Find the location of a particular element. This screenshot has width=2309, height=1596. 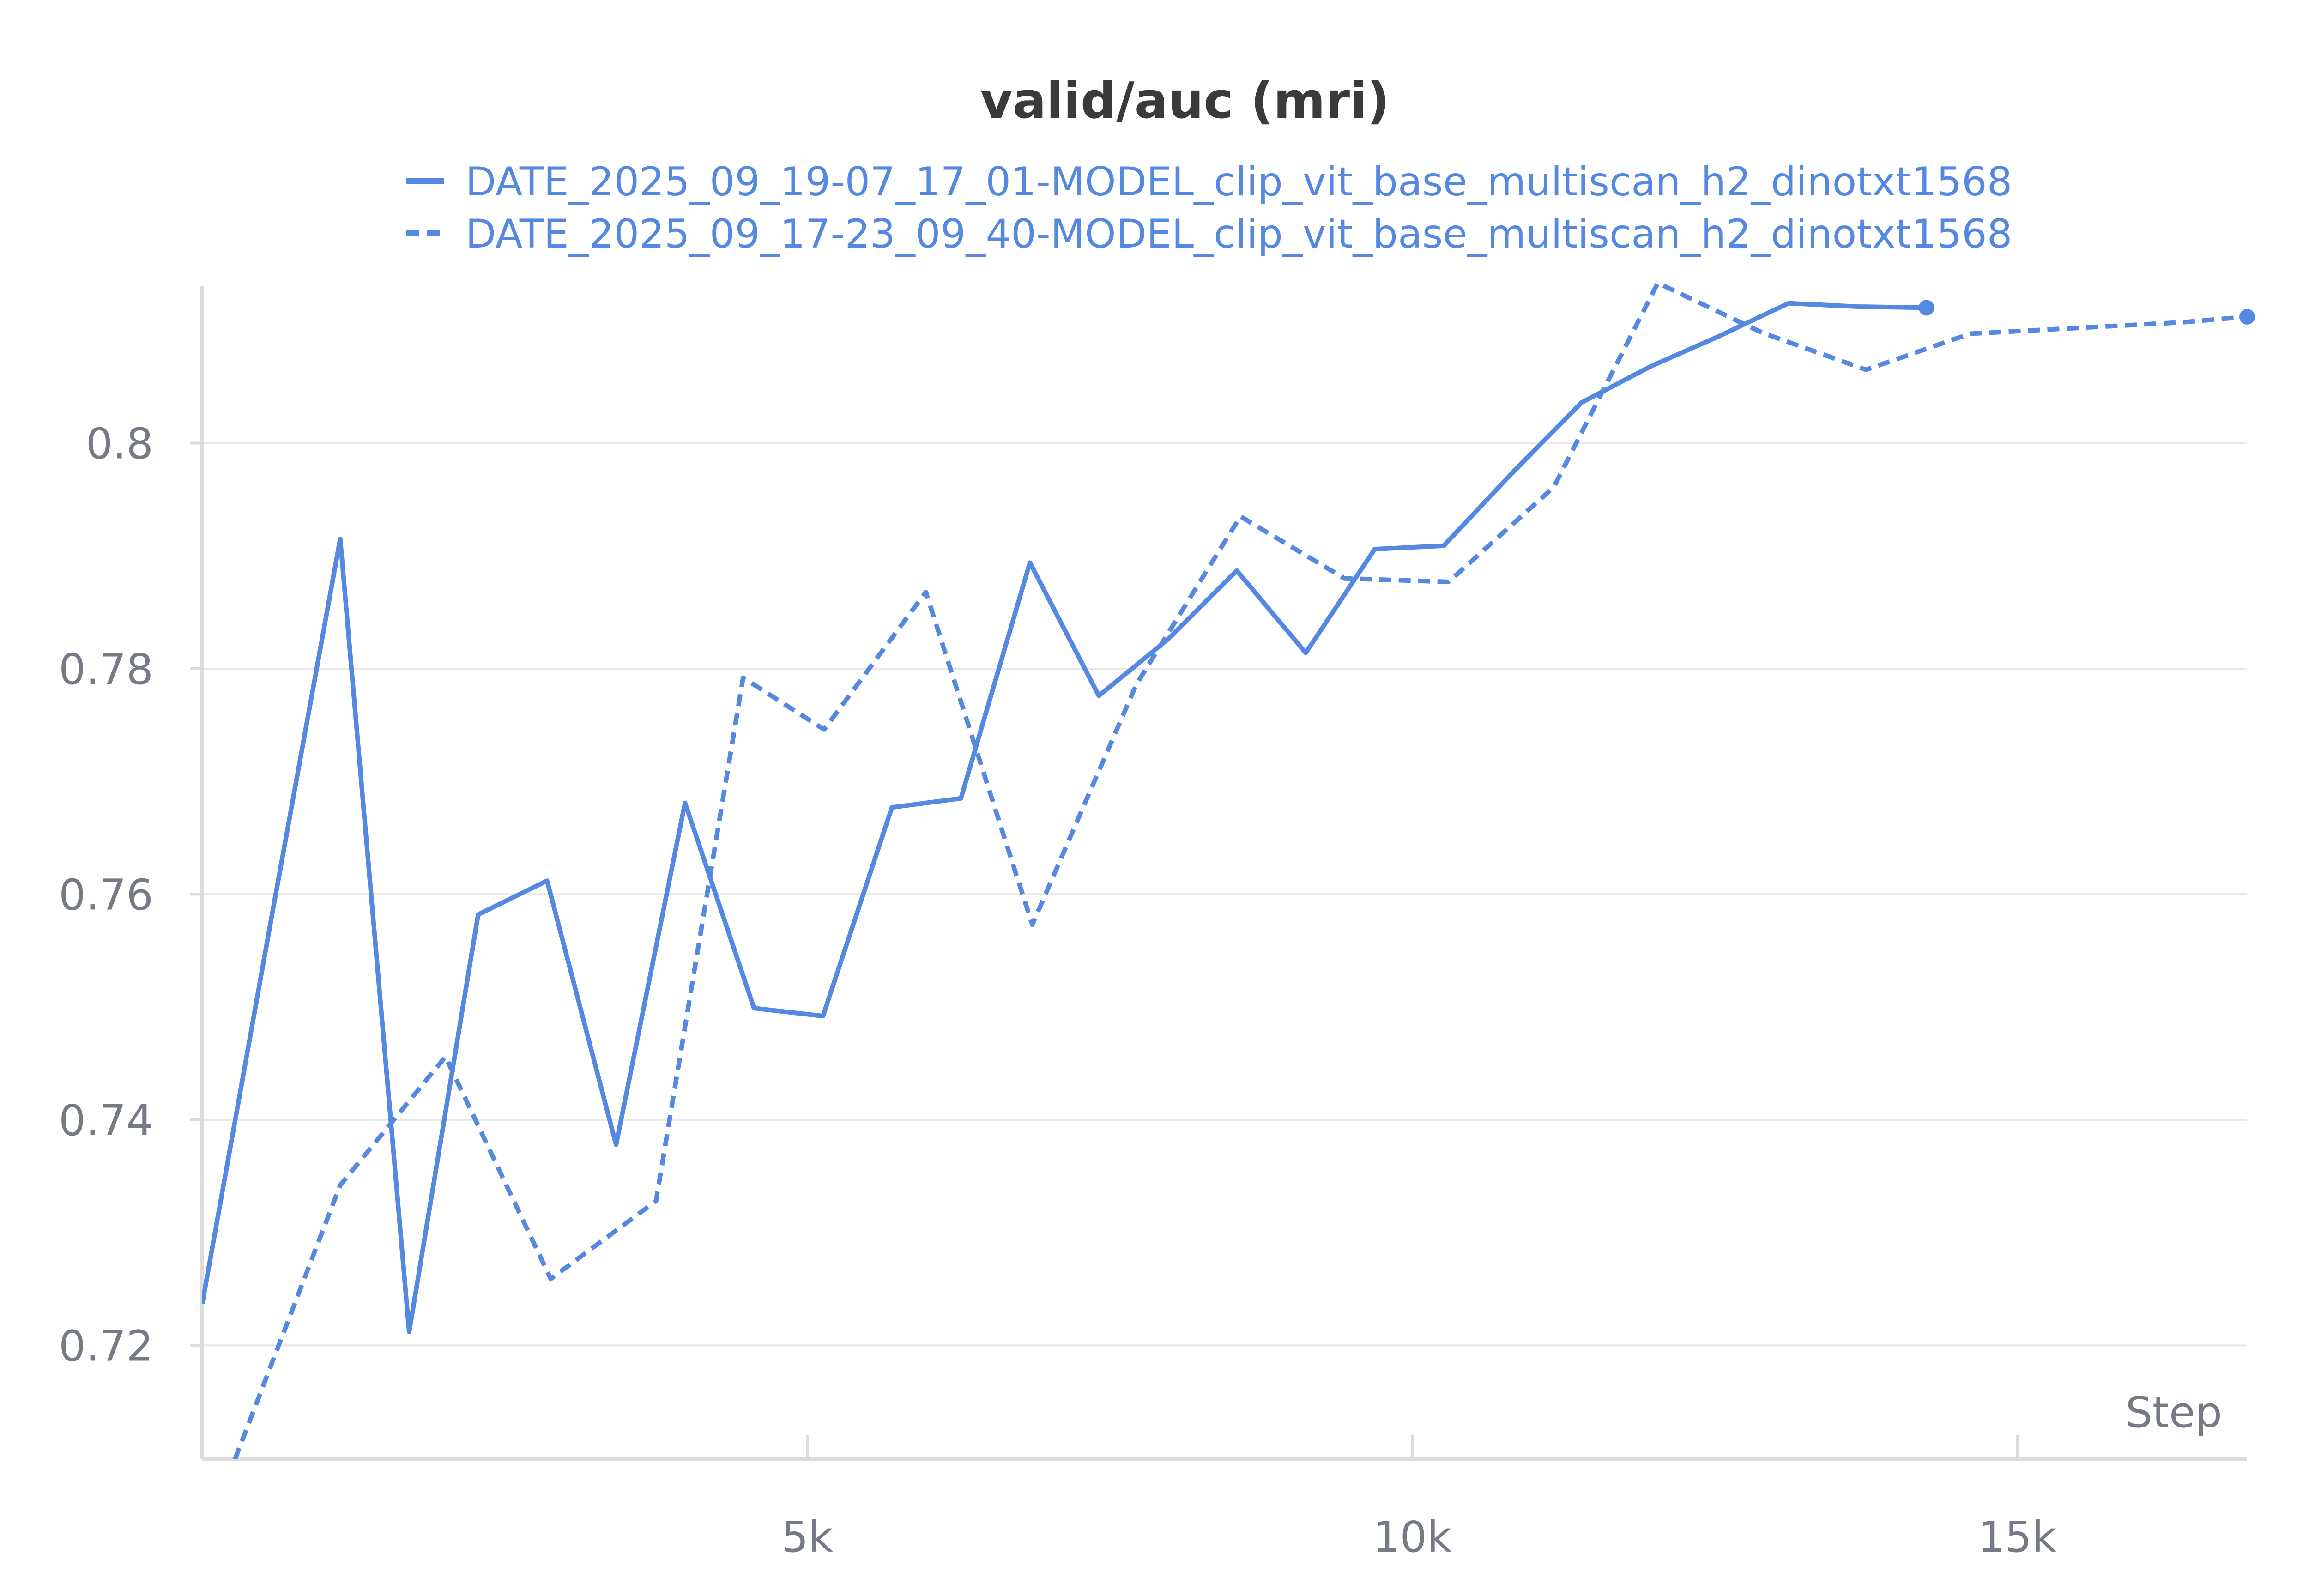

y-tick-label: 0.8 is located at coordinates (119, 443).